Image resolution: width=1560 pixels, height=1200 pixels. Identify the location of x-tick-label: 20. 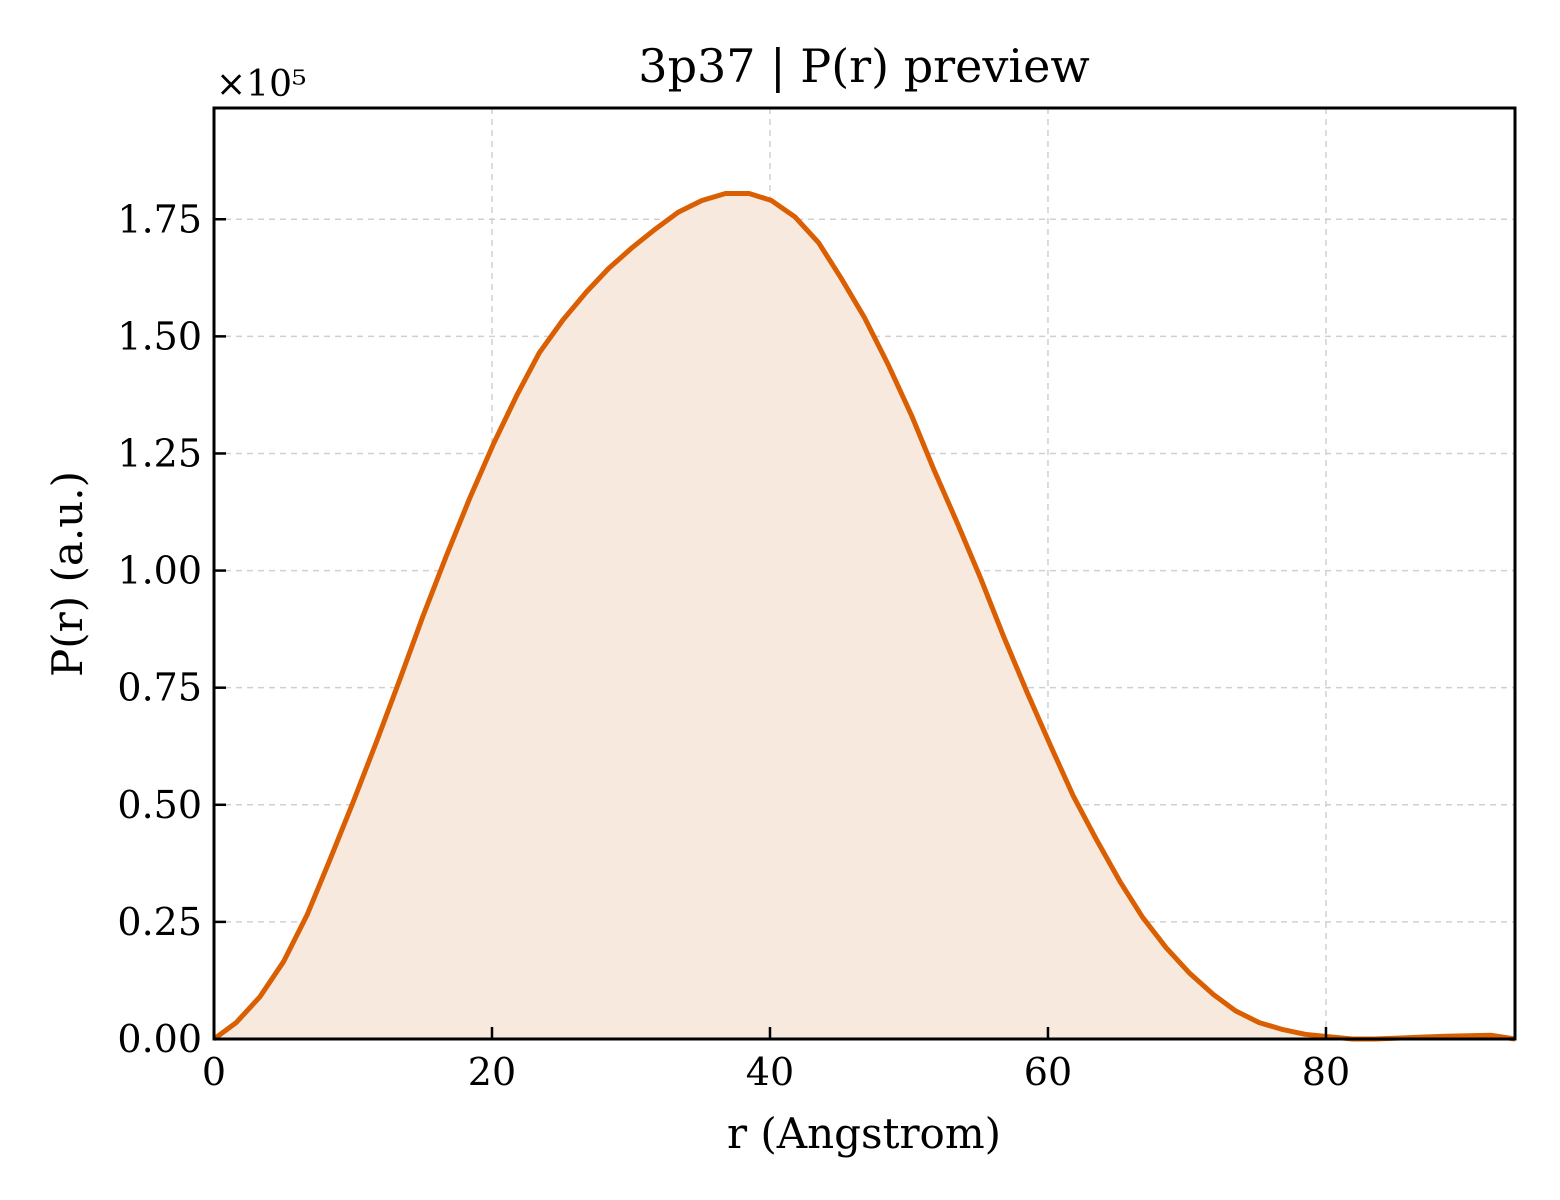
(492, 1072).